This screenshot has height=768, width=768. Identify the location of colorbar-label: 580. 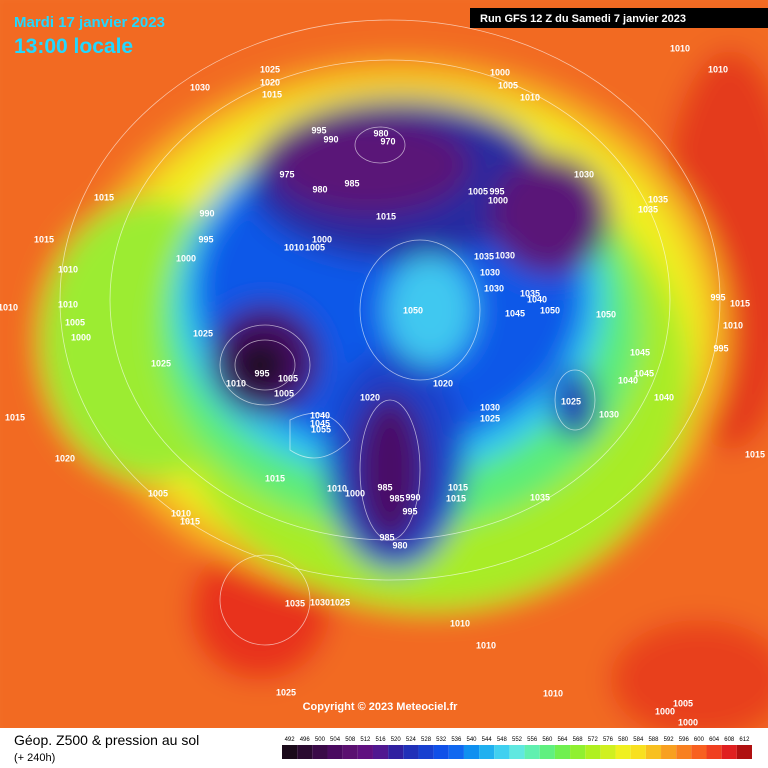
(623, 740).